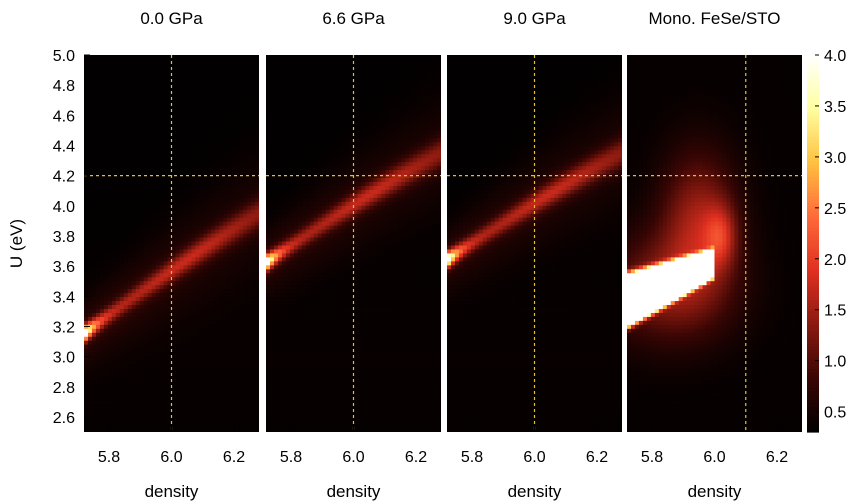  Describe the element at coordinates (64, 418) in the screenshot. I see `y-tick-label: 2.6` at that location.